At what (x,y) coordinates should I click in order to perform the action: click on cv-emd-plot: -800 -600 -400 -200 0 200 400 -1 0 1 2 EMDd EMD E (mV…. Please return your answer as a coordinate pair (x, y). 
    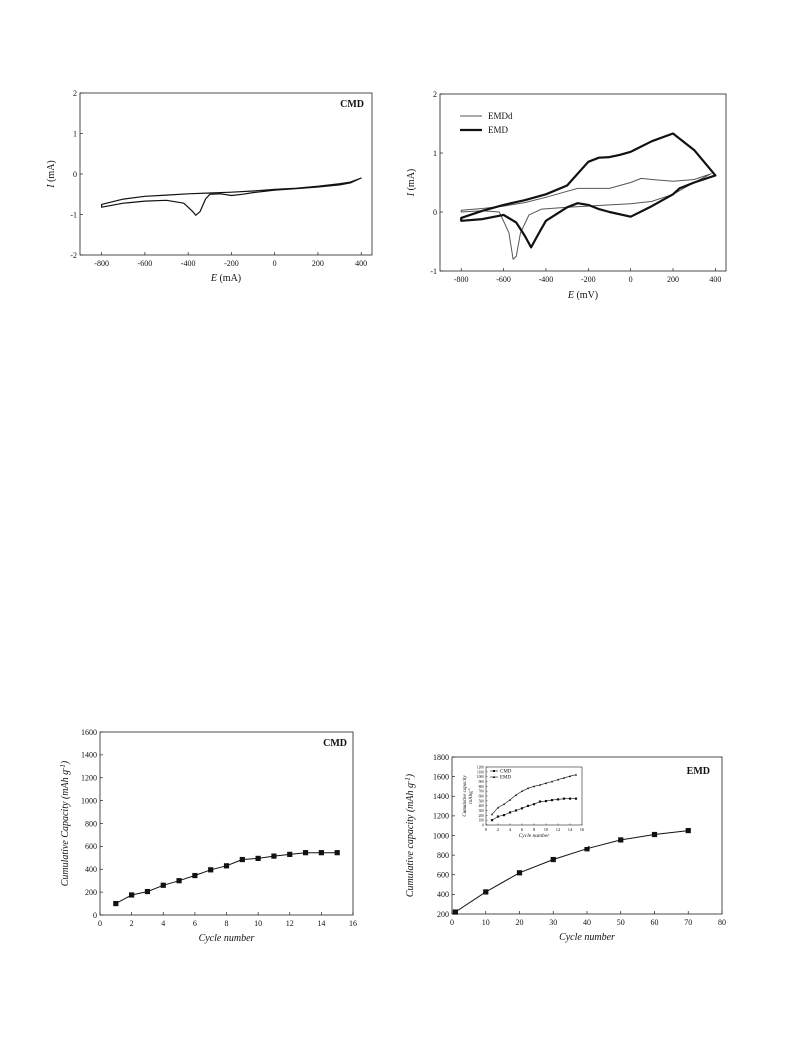
    Looking at the image, I should click on (566, 195).